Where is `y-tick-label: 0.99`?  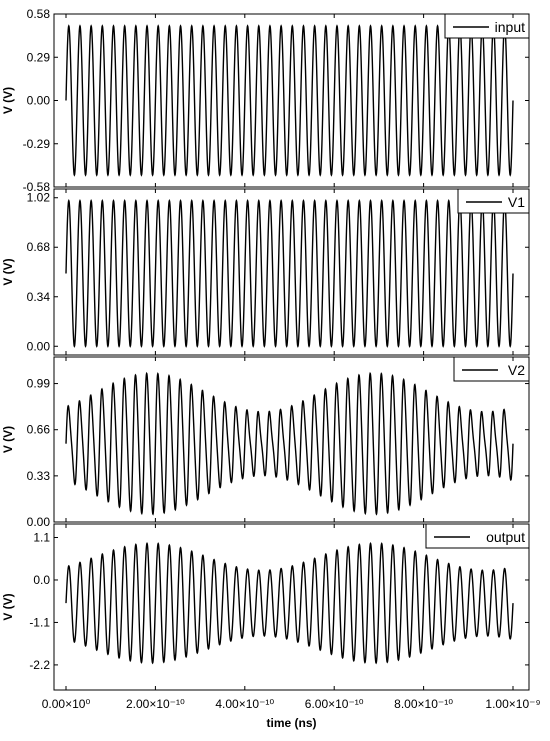 y-tick-label: 0.99 is located at coordinates (39, 384).